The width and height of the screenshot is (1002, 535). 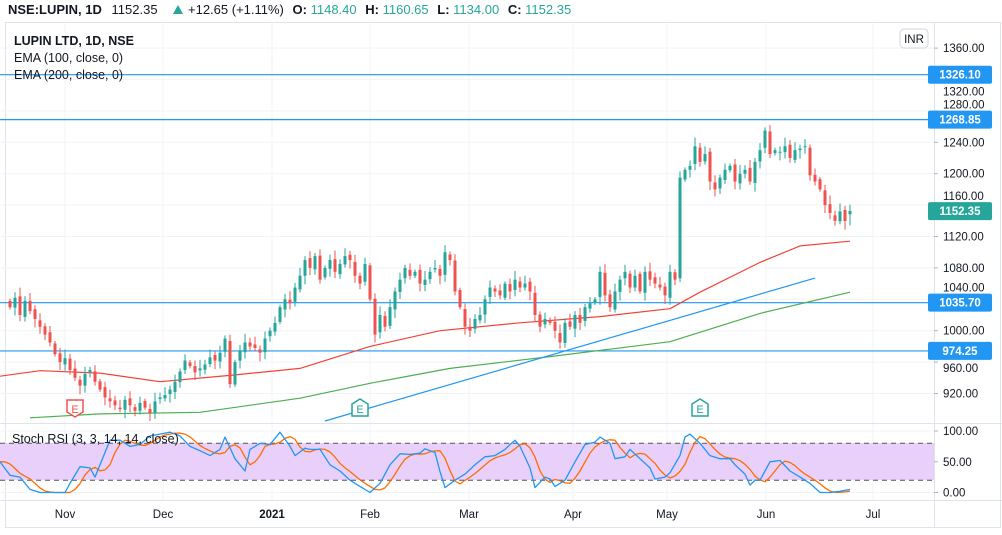 What do you see at coordinates (468, 515) in the screenshot?
I see `time-axis: Nov Dec 2021 Feb Mar Apr May Jun Jul` at bounding box center [468, 515].